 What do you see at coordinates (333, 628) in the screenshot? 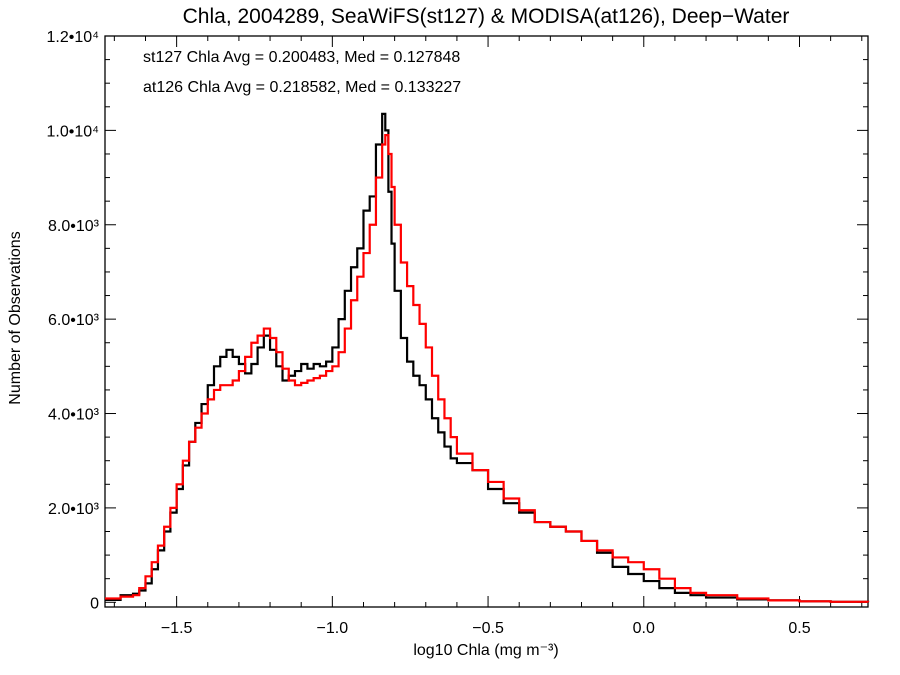
I see `x-tick-label: −1.0` at bounding box center [333, 628].